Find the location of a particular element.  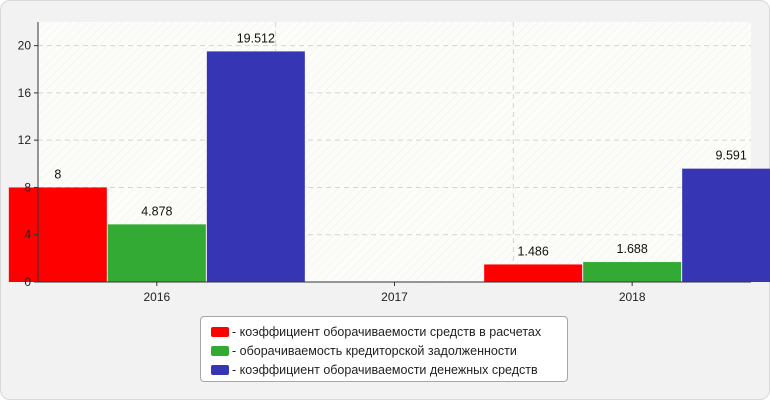

y-tick-label: 8 is located at coordinates (27, 187).